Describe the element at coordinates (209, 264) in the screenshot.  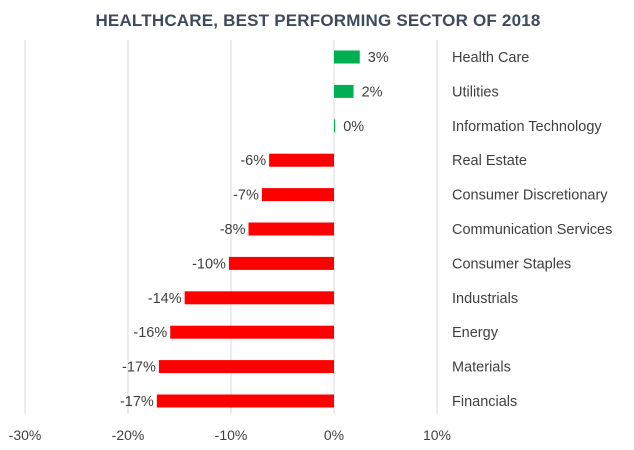
I see `data-label: -10%` at that location.